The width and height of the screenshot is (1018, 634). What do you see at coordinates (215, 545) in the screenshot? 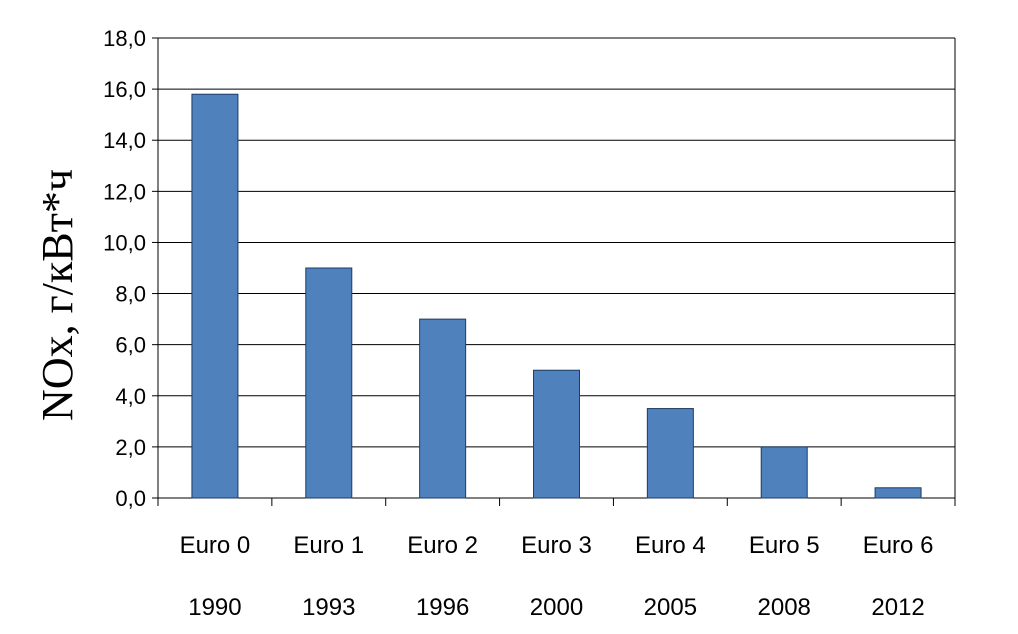
I see `category-label: Euro 0` at bounding box center [215, 545].